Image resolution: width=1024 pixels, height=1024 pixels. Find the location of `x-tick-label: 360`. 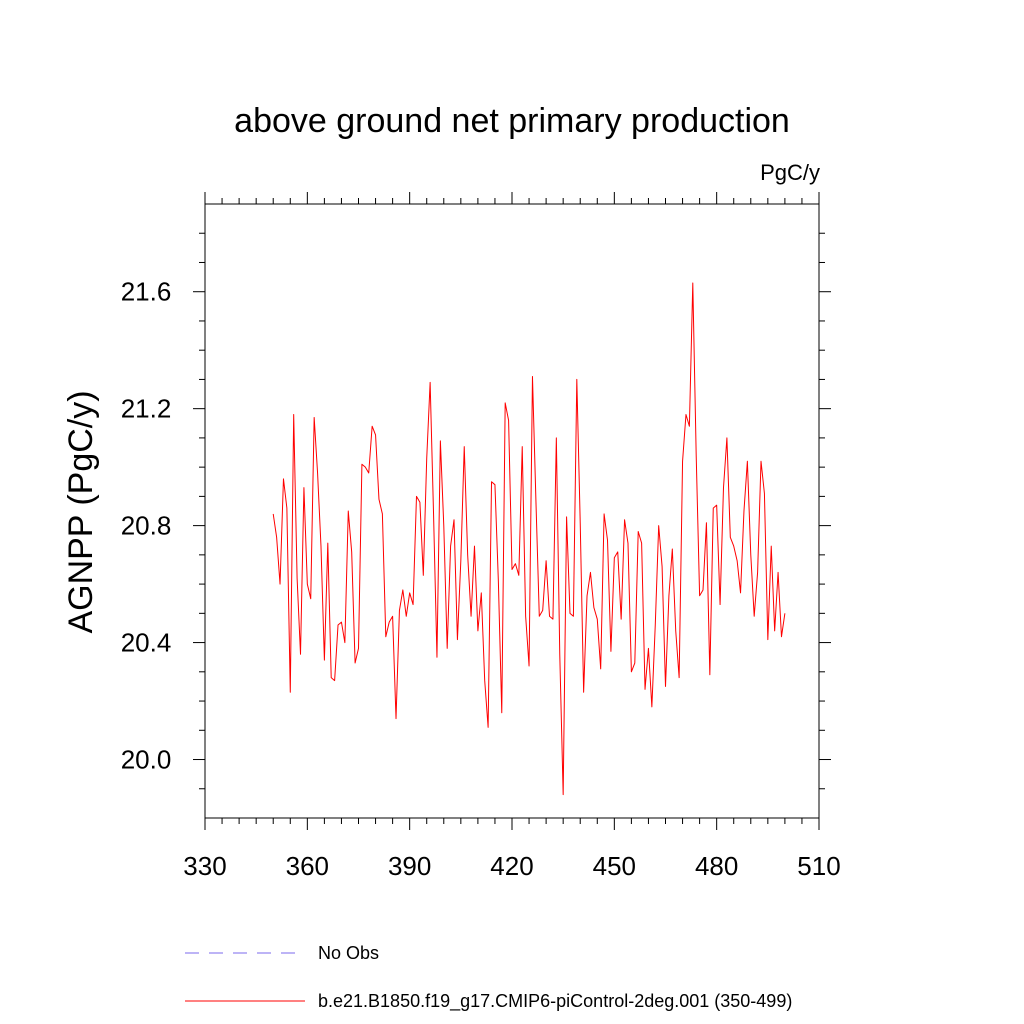

x-tick-label: 360 is located at coordinates (307, 866).